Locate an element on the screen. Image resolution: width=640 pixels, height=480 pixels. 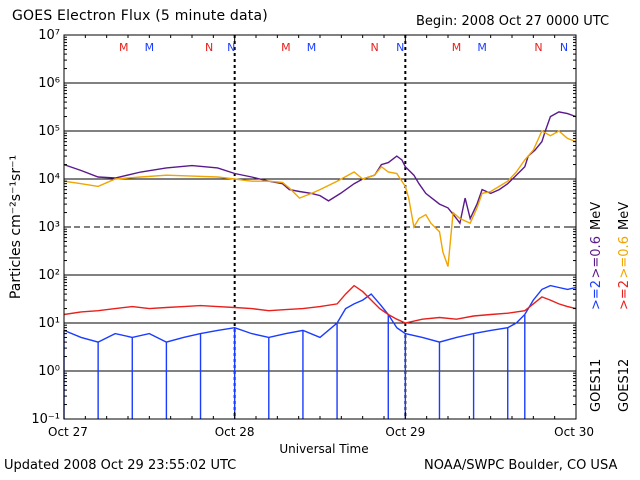
x-tick-label: Oct 29 is located at coordinates (405, 432).